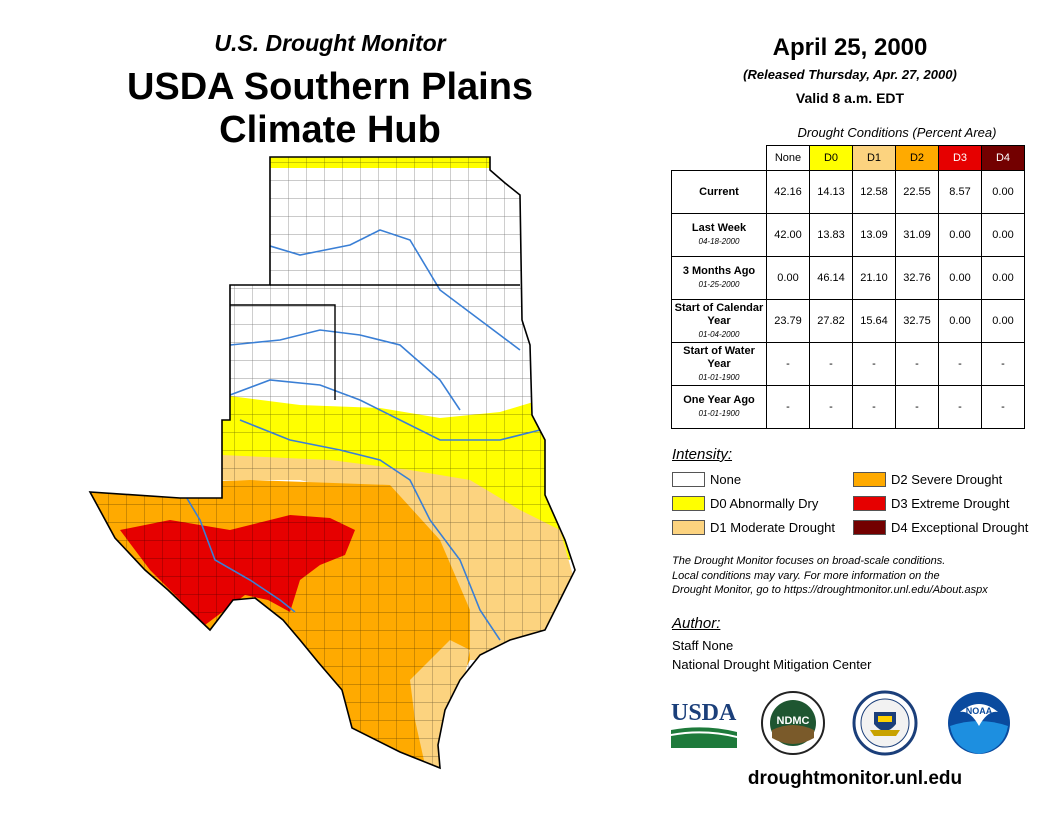 Image resolution: width=1056 pixels, height=816 pixels. What do you see at coordinates (764, 503) in the screenshot?
I see `legend-label: D0 Abnormally Dry` at bounding box center [764, 503].